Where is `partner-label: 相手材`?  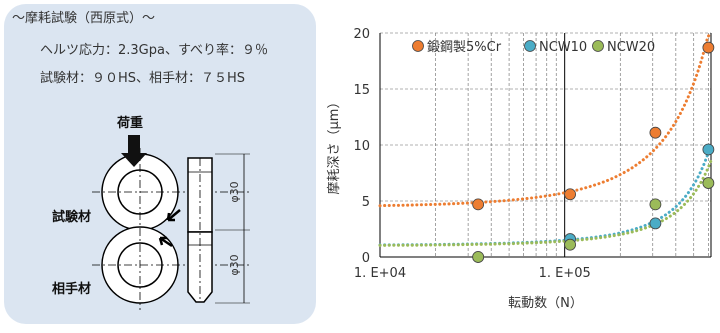 partner-label: 相手材 is located at coordinates (71, 289).